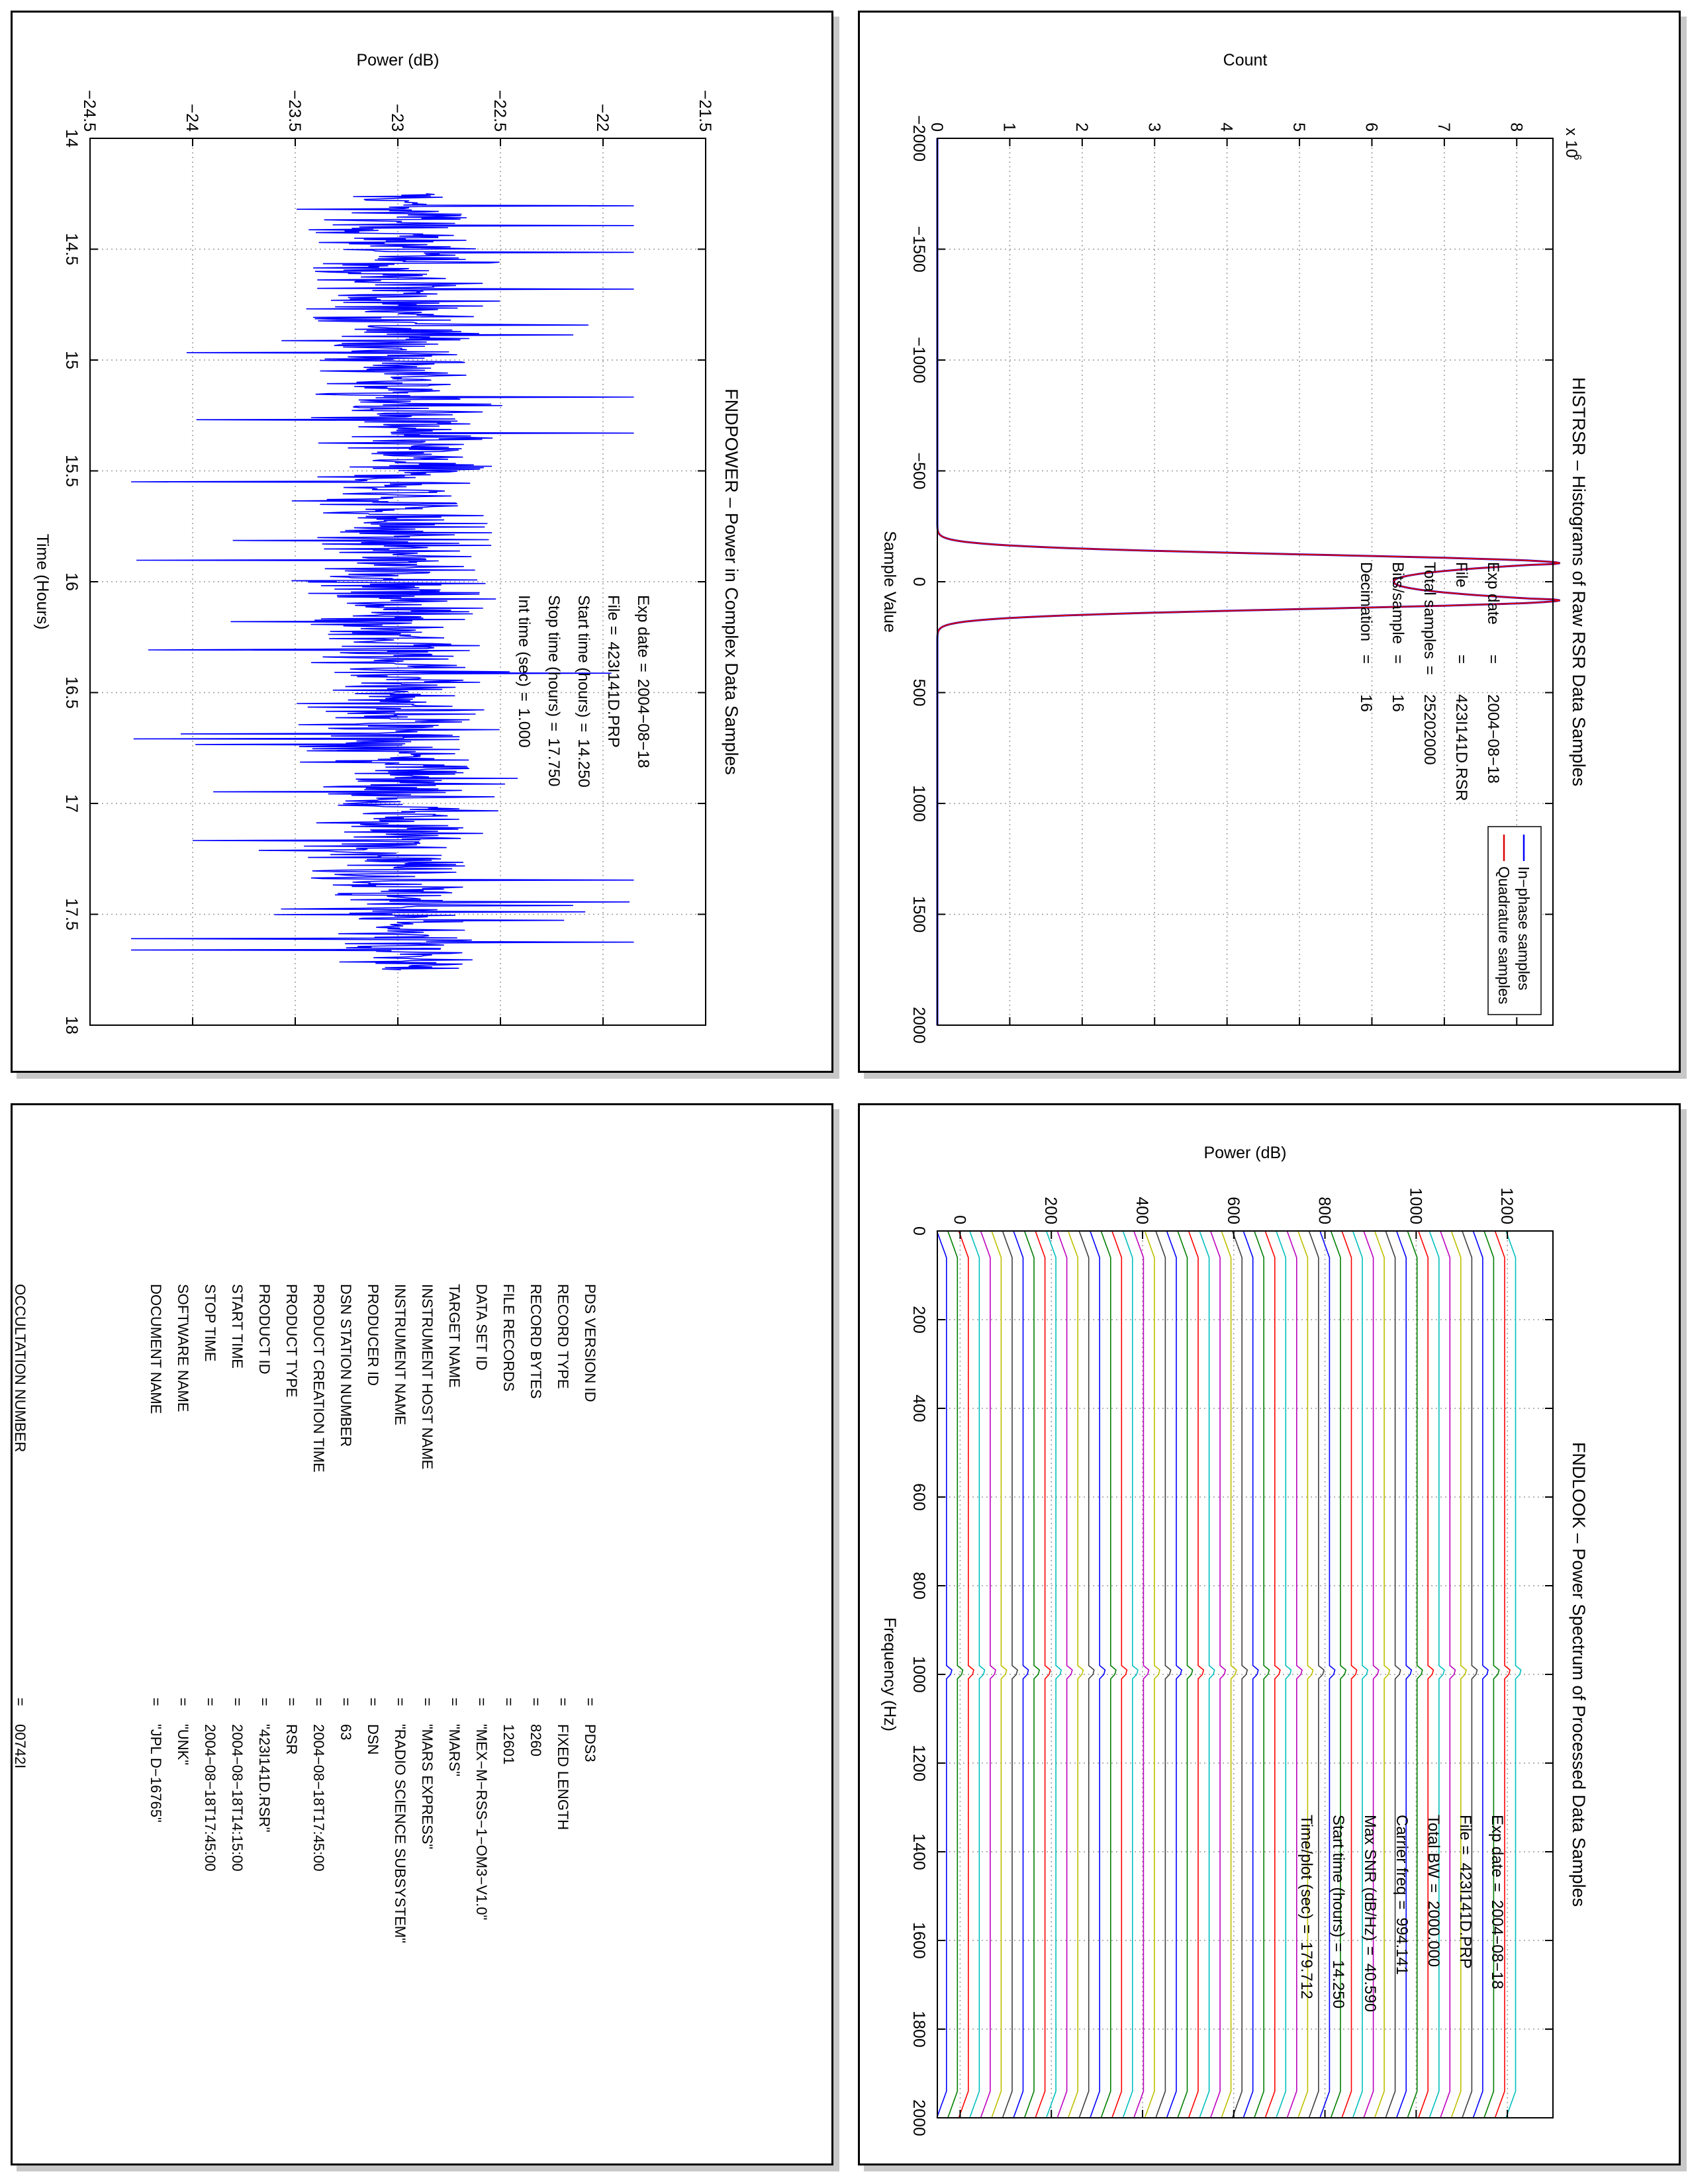  I want to click on label-value: 2004−08−18T17:45:00, so click(318, 1798).